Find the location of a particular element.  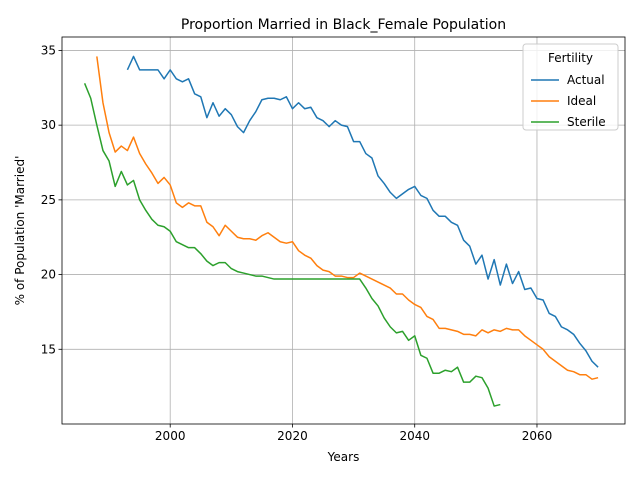

legend-label-sterile: Sterile is located at coordinates (586, 122).